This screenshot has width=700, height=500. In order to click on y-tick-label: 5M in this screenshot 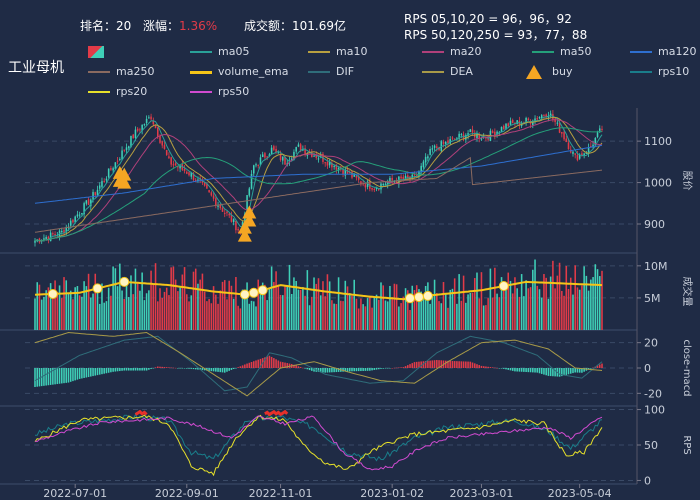, I will do `click(652, 298)`.